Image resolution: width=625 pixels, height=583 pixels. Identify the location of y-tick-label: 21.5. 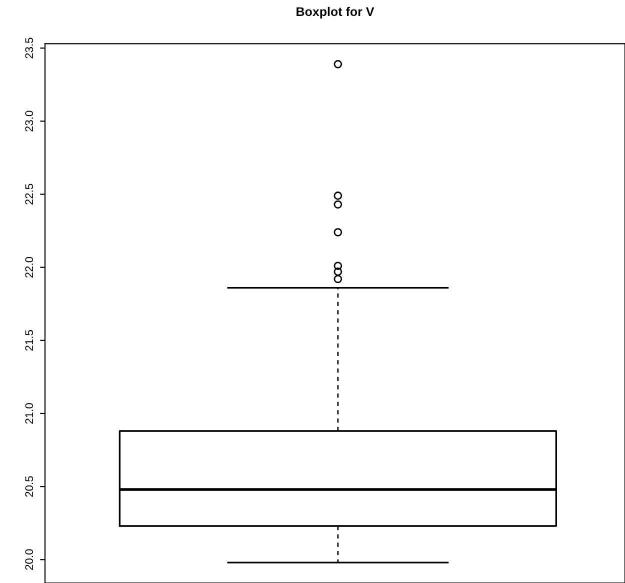
(29, 340).